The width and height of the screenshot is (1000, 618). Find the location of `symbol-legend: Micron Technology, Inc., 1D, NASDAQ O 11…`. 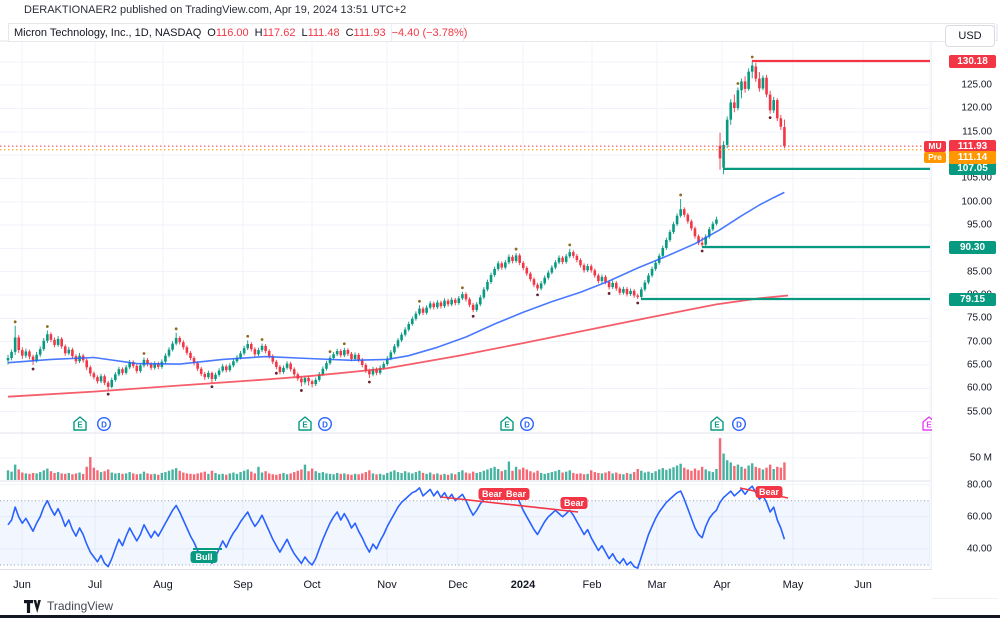

symbol-legend: Micron Technology, Inc., 1D, NASDAQ O 11… is located at coordinates (501, 32).